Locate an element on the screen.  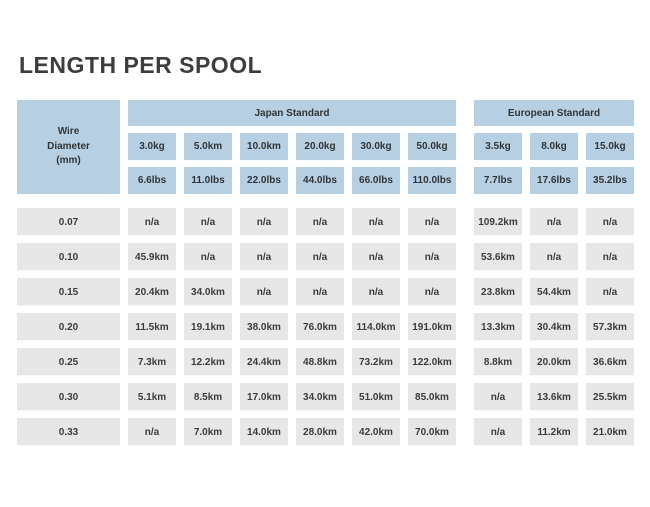
value-cell: 7.0km is located at coordinates (208, 432).